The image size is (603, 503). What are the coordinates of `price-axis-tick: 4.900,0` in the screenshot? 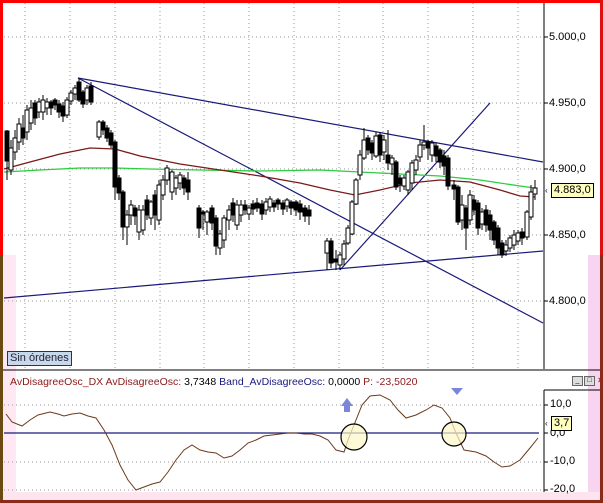 It's located at (567, 169).